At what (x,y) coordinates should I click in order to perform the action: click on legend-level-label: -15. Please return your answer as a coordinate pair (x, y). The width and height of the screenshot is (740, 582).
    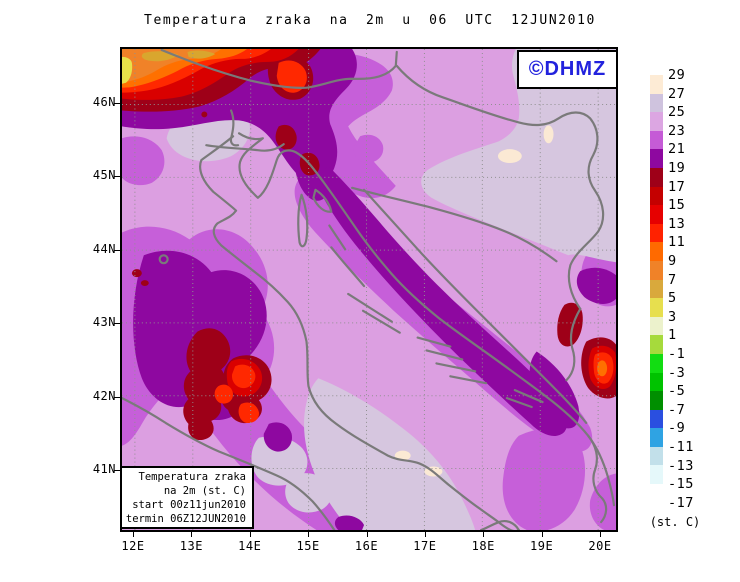
    Looking at the image, I should click on (681, 484).